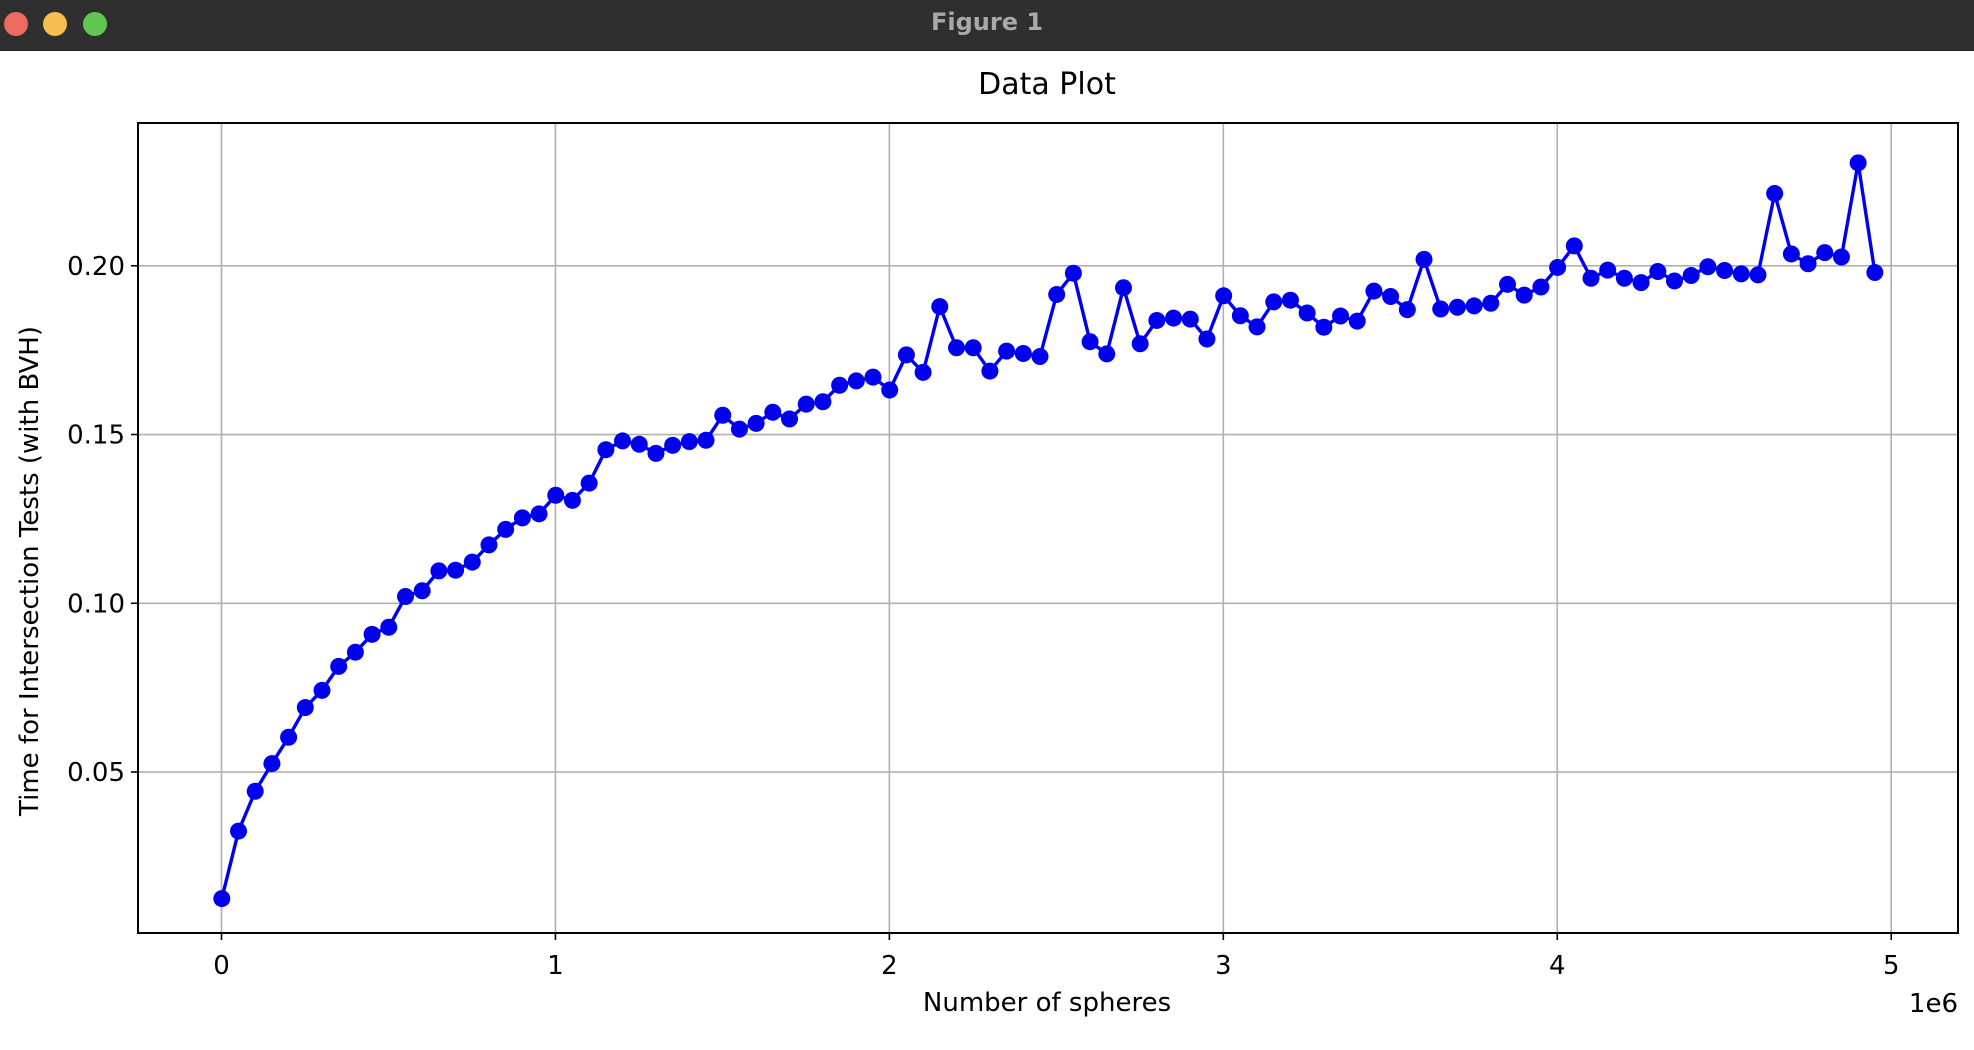 This screenshot has height=1050, width=1974. I want to click on x-tick-label: 0, so click(221, 966).